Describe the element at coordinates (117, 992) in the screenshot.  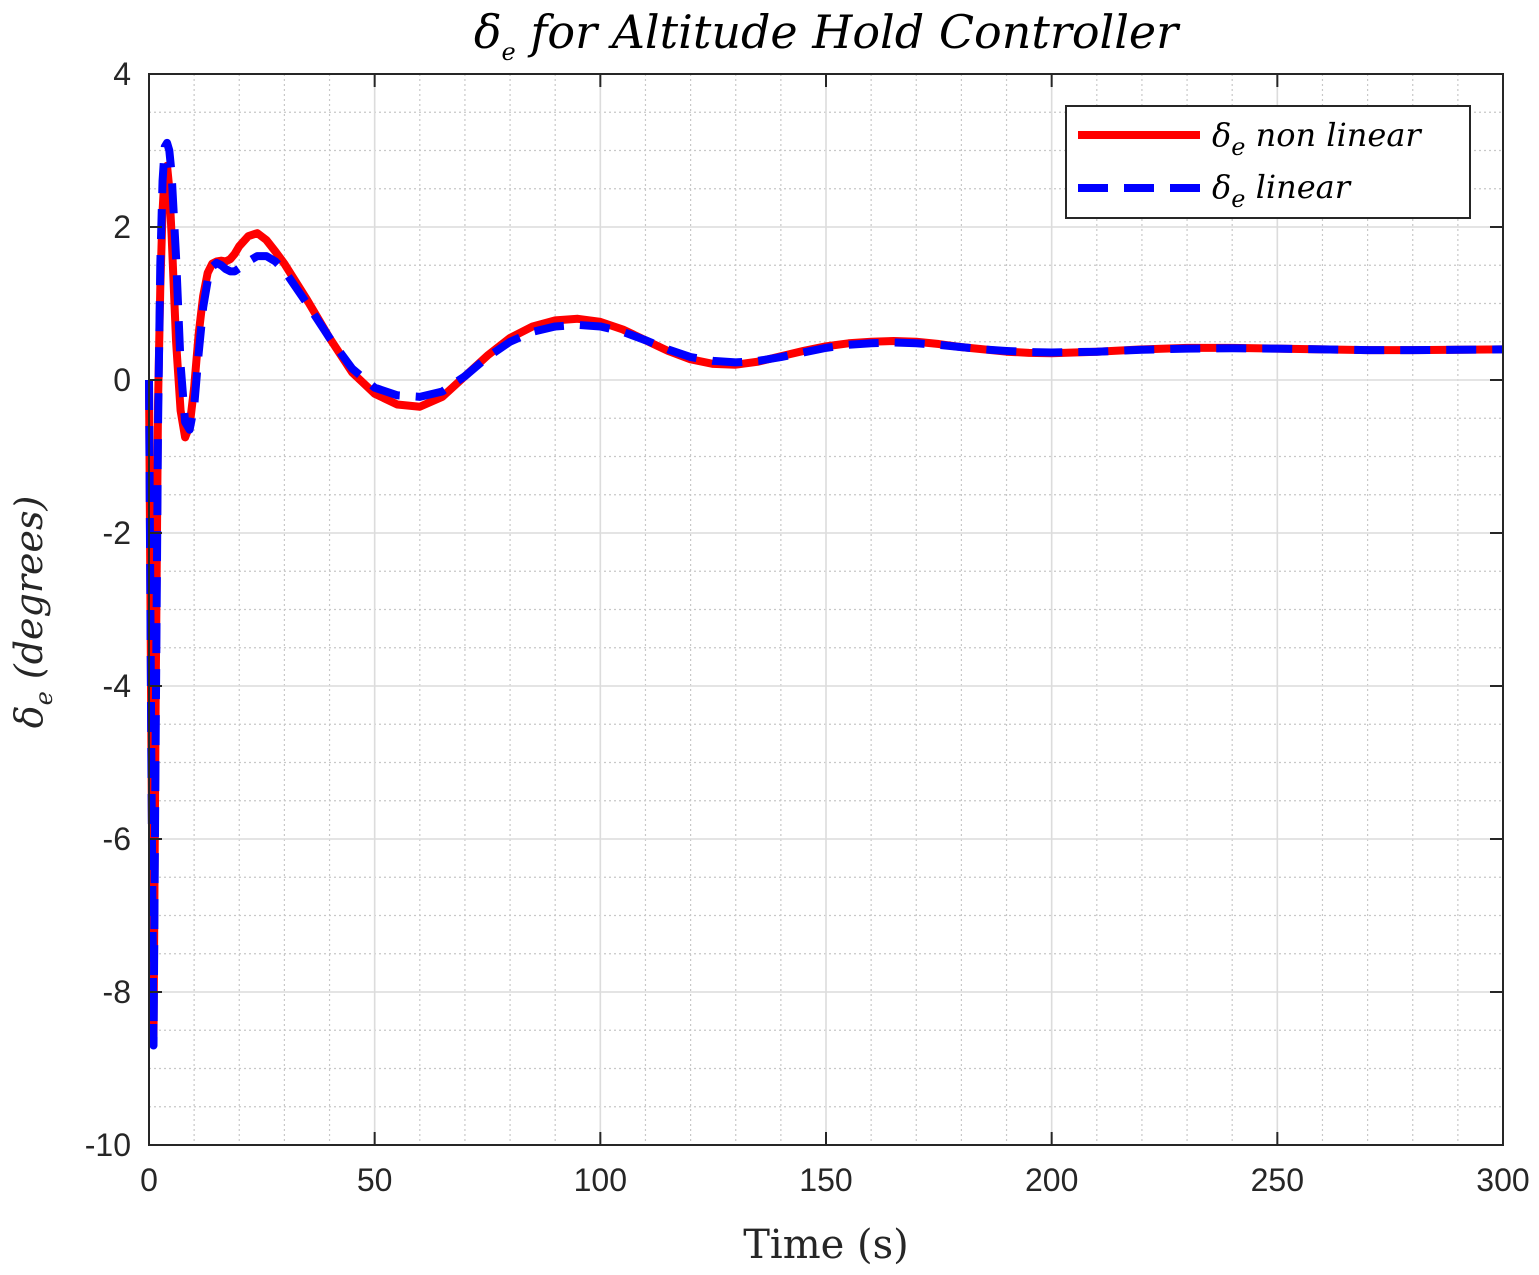
I see `y-tick-label: -8` at that location.